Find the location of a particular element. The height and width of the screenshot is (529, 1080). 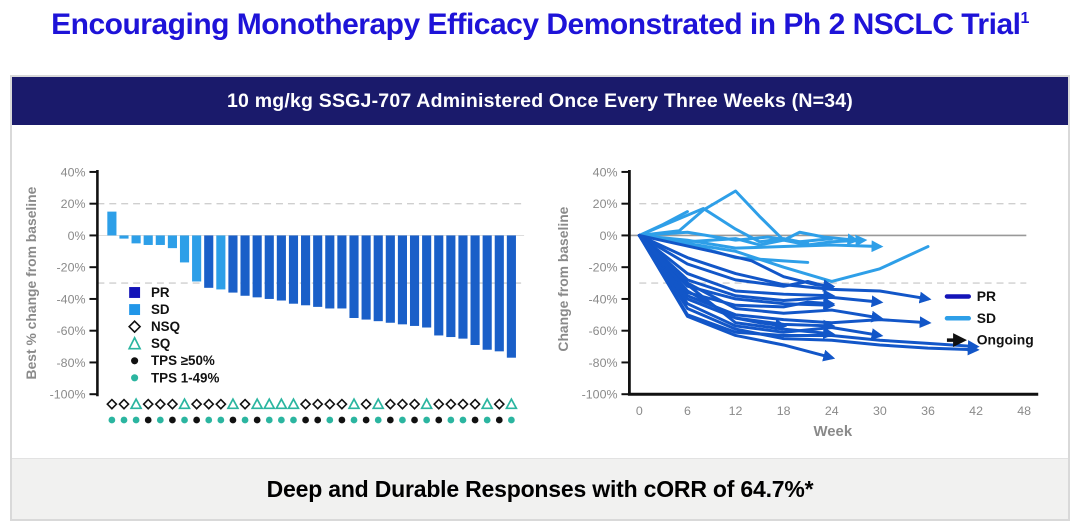

y-tick-label: -60% is located at coordinates (603, 331).